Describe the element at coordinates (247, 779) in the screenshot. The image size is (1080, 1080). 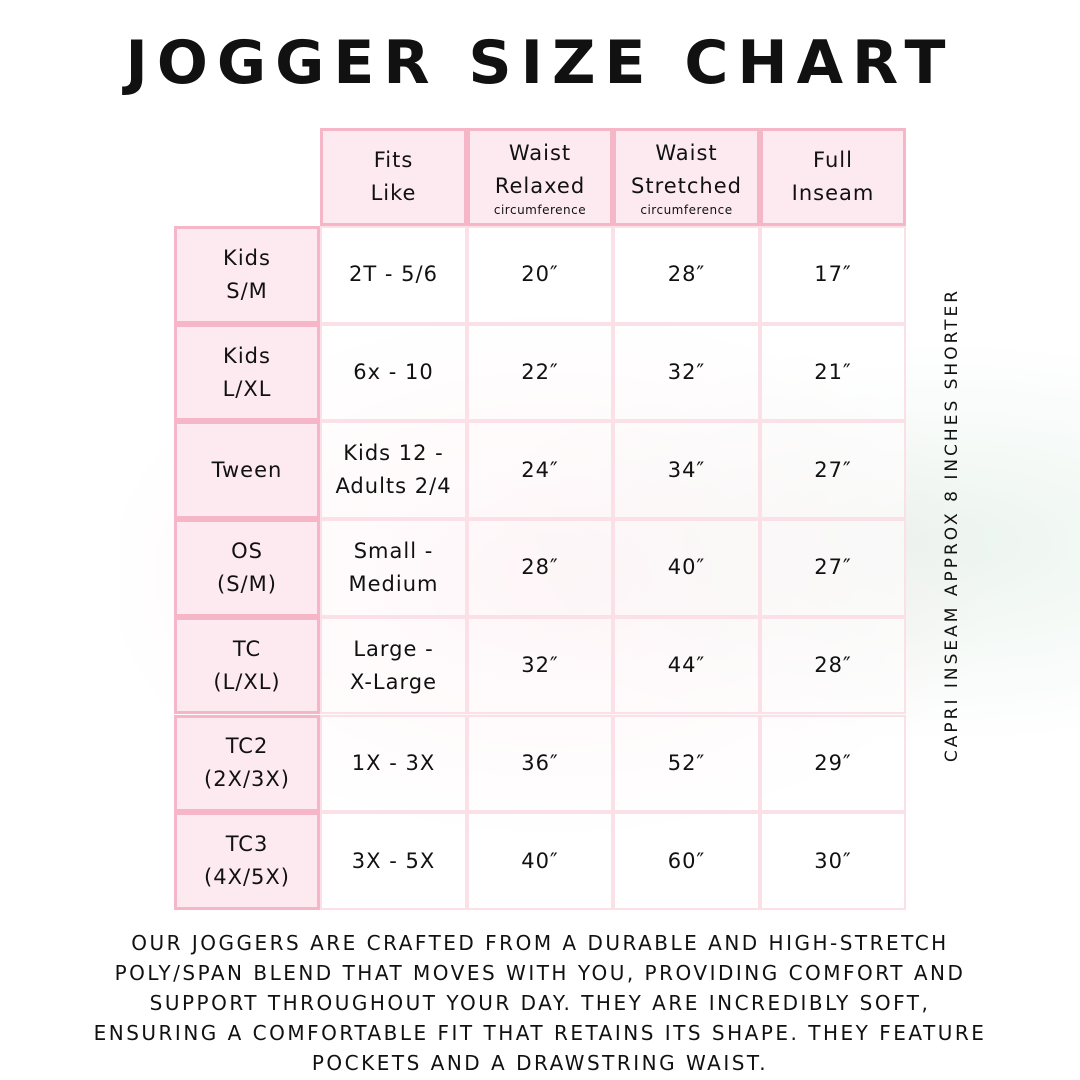
I see `cell-text: (2X/3X)` at that location.